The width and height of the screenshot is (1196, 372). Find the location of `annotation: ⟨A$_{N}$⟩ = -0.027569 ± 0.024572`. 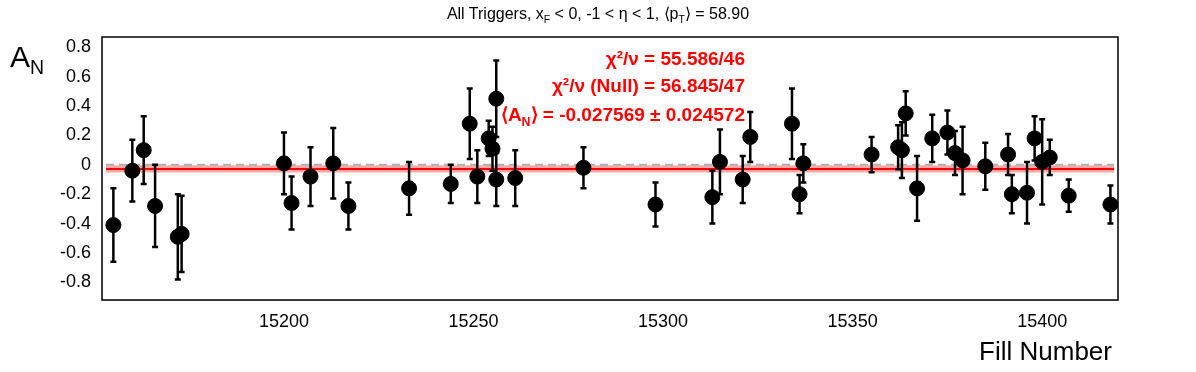

annotation: ⟨A$_{N}$⟩ = -0.027569 ± 0.024572 is located at coordinates (622, 116).